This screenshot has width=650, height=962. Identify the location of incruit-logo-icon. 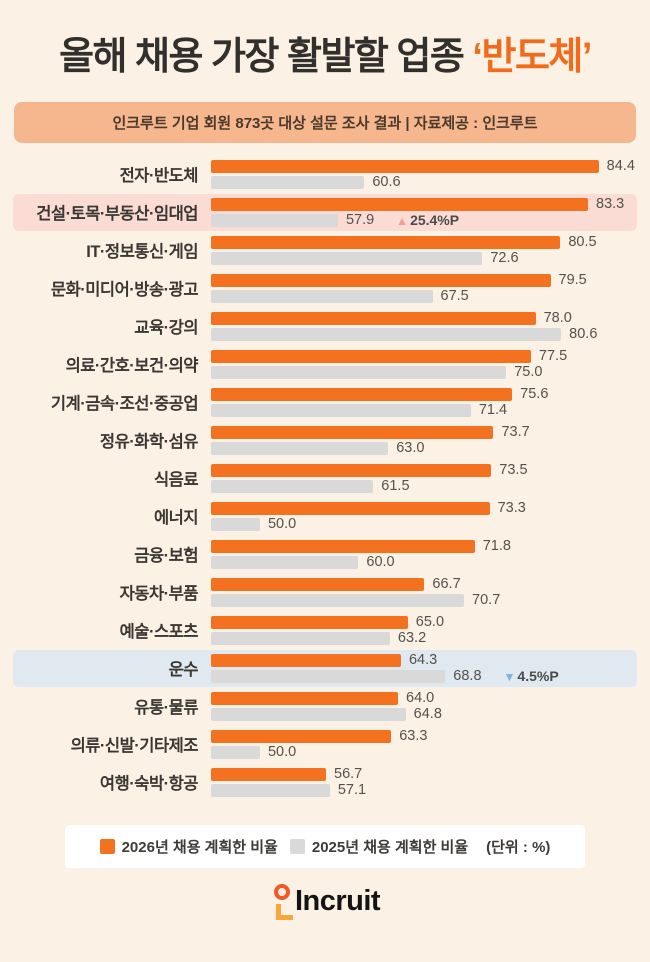
(282, 902).